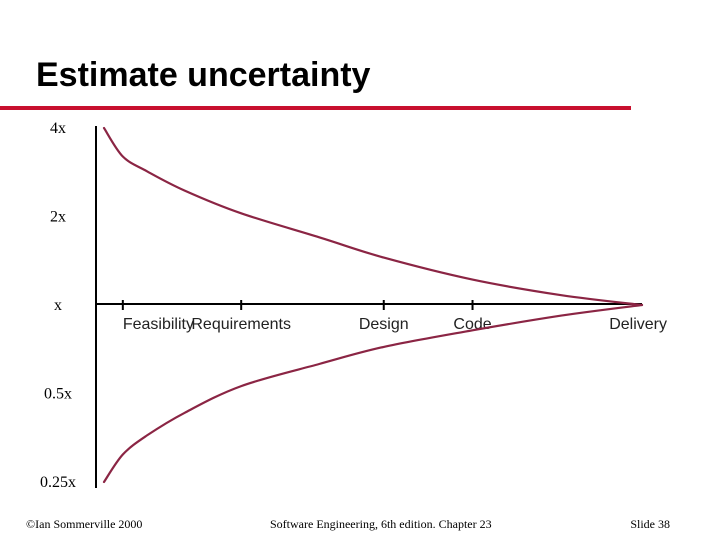 This screenshot has width=720, height=540. What do you see at coordinates (638, 324) in the screenshot?
I see `x-milestone-label: Delivery` at bounding box center [638, 324].